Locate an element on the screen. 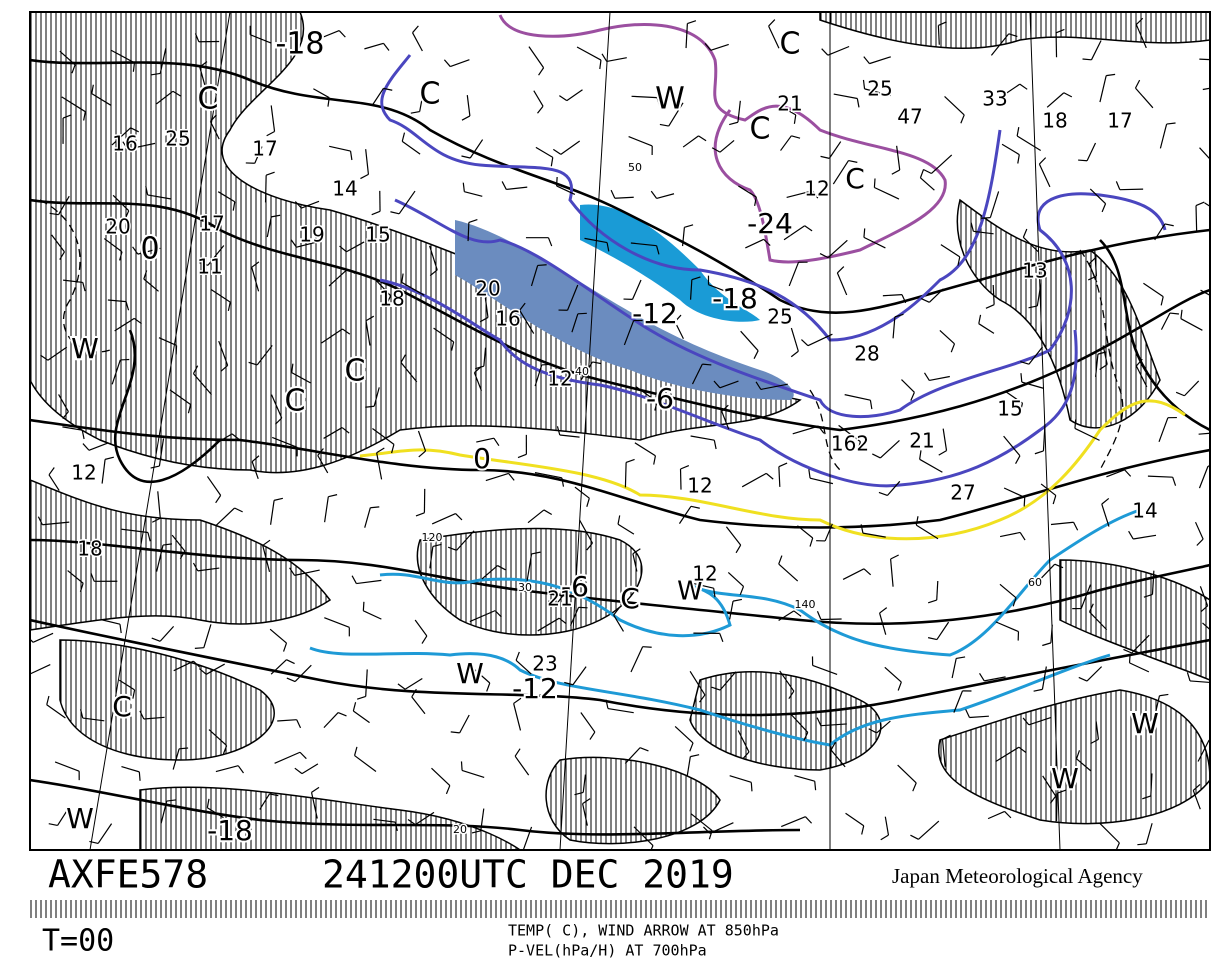  map-label: 30 is located at coordinates (525, 587).